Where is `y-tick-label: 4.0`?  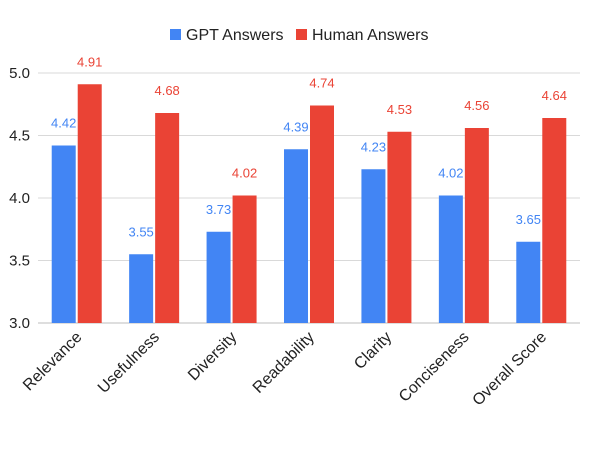 y-tick-label: 4.0 is located at coordinates (19, 198).